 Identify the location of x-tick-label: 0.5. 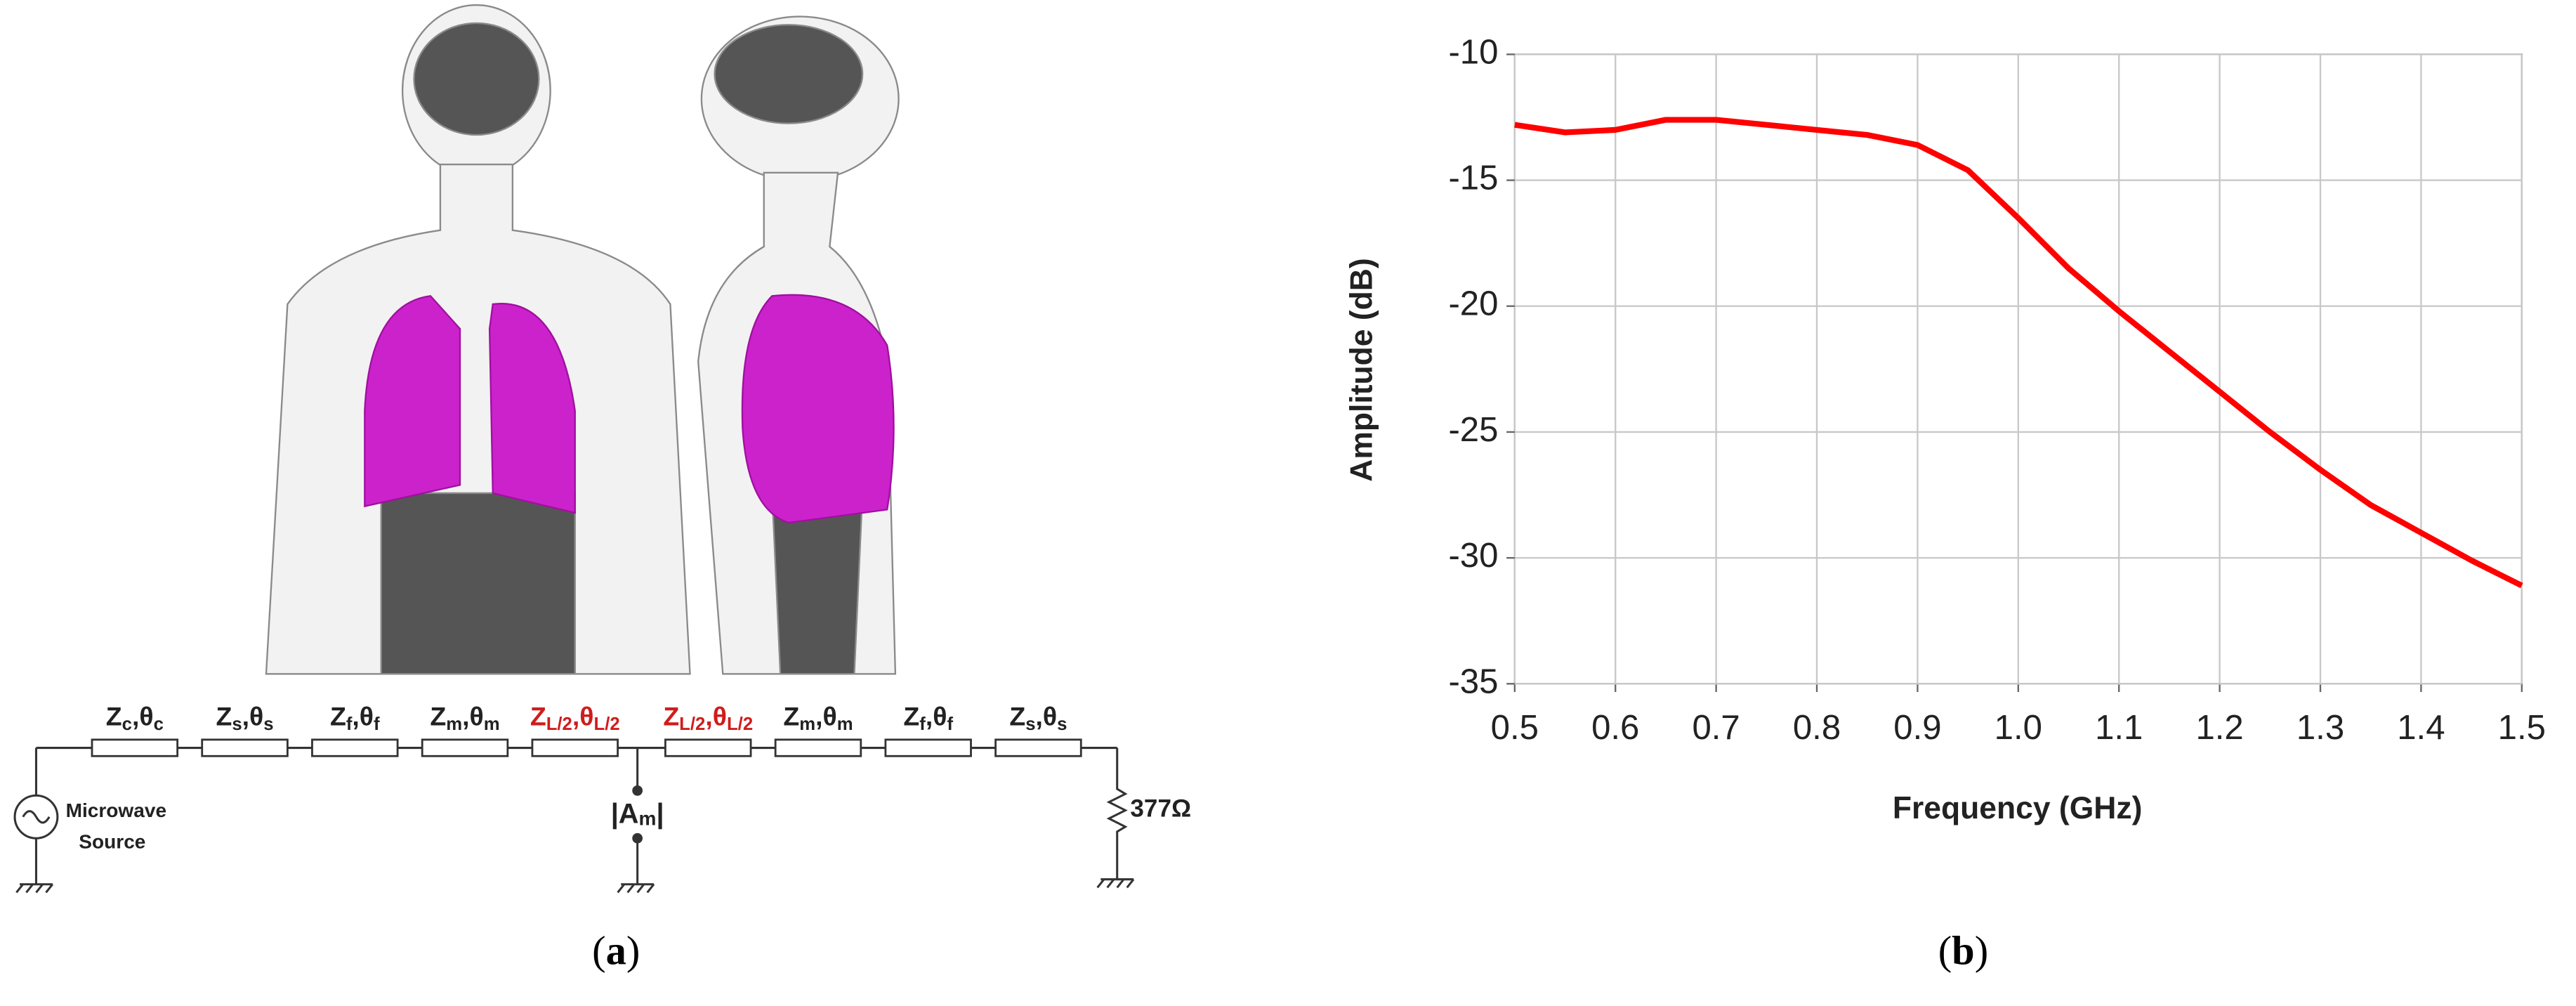
(1515, 728).